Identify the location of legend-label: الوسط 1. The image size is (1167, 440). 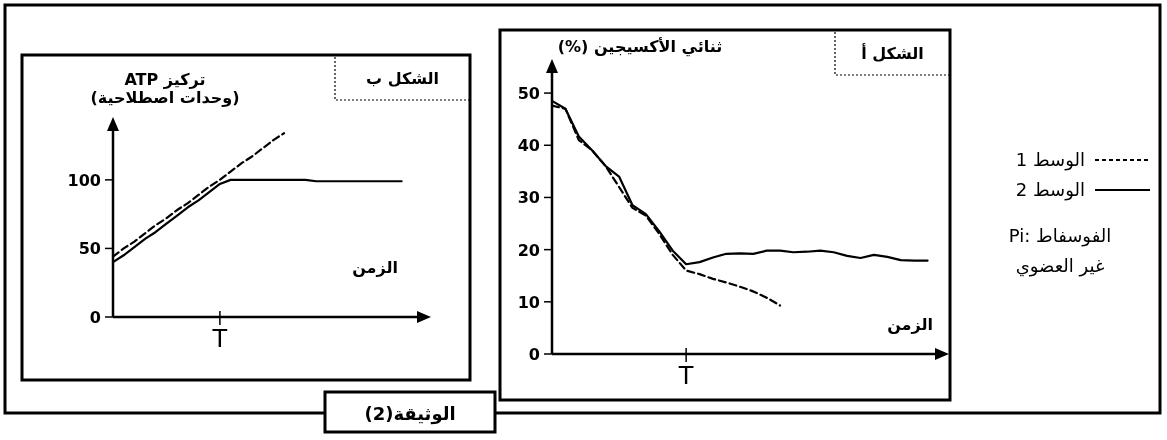
(1050, 160).